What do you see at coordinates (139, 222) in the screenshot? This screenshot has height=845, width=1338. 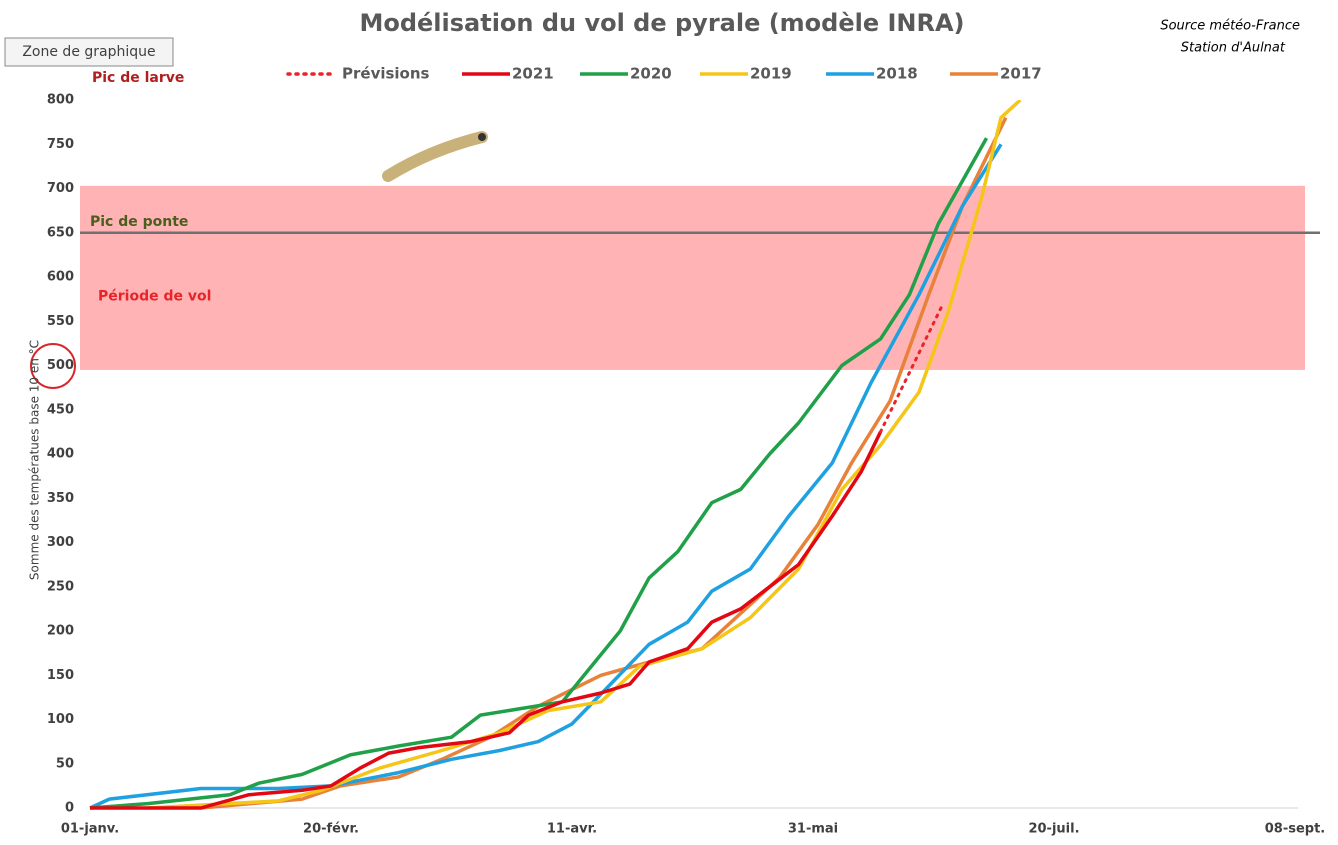 I see `egg-peak-label: Pic de ponte` at bounding box center [139, 222].